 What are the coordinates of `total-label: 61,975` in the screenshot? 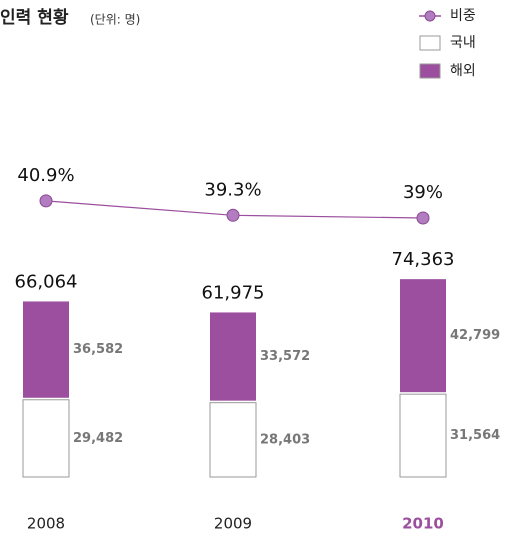 It's located at (233, 292).